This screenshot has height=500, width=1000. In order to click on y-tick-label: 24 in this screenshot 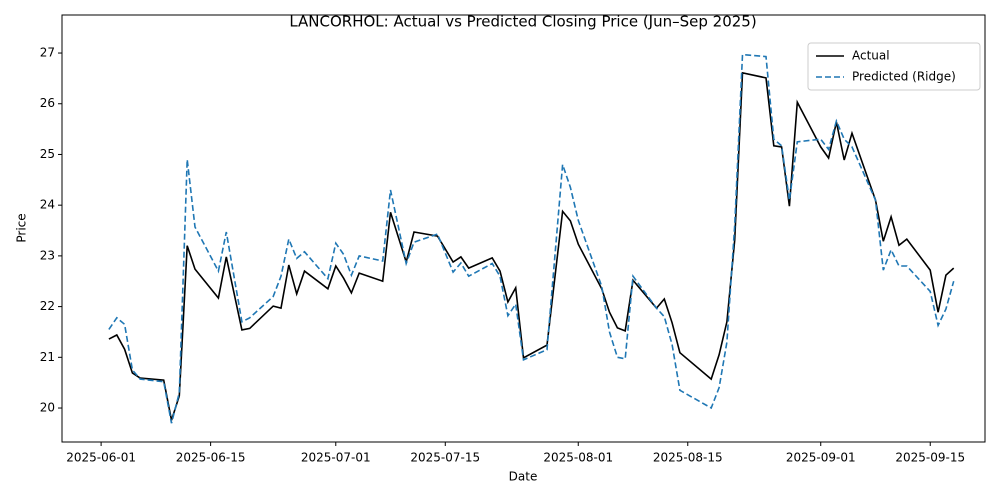, I will do `click(47, 205)`.